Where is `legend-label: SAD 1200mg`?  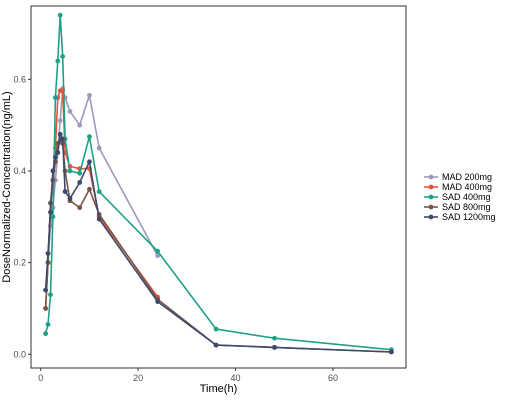
legend-label: SAD 1200mg is located at coordinates (469, 217).